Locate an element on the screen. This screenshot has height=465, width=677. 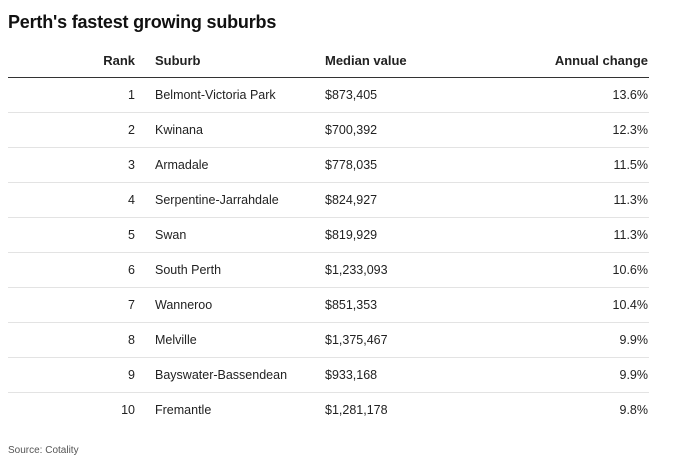
median-value-cell: $1,281,178 is located at coordinates (356, 410).